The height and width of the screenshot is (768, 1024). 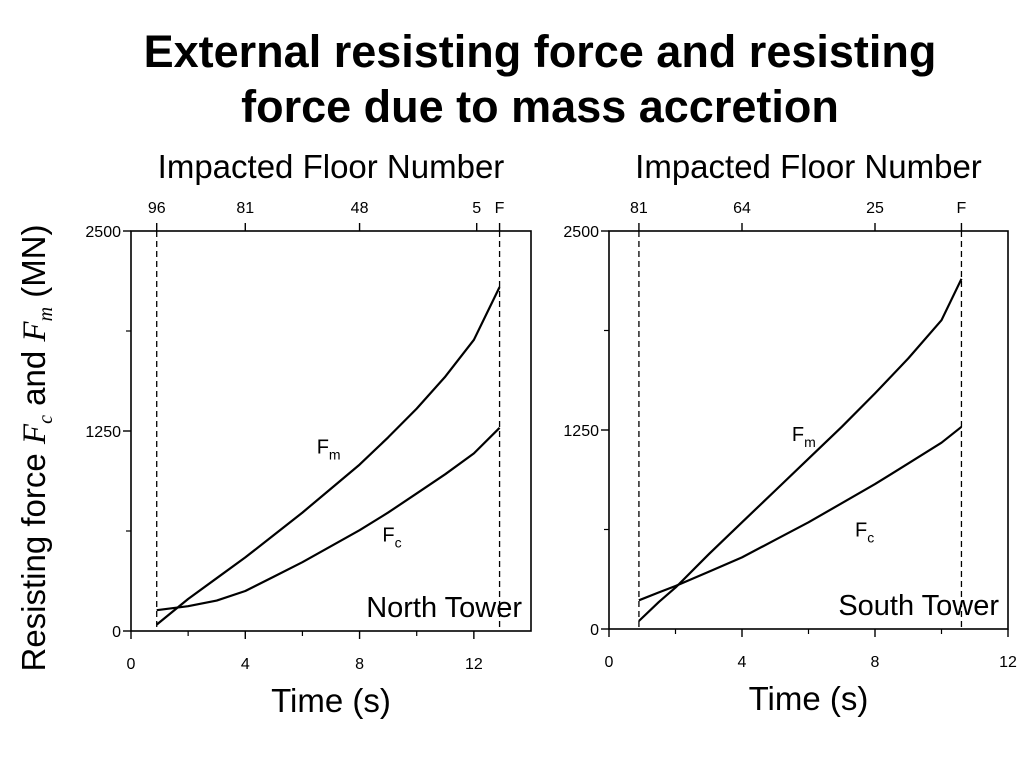 What do you see at coordinates (804, 437) in the screenshot?
I see `panel-2-series-fm-label: Fm` at bounding box center [804, 437].